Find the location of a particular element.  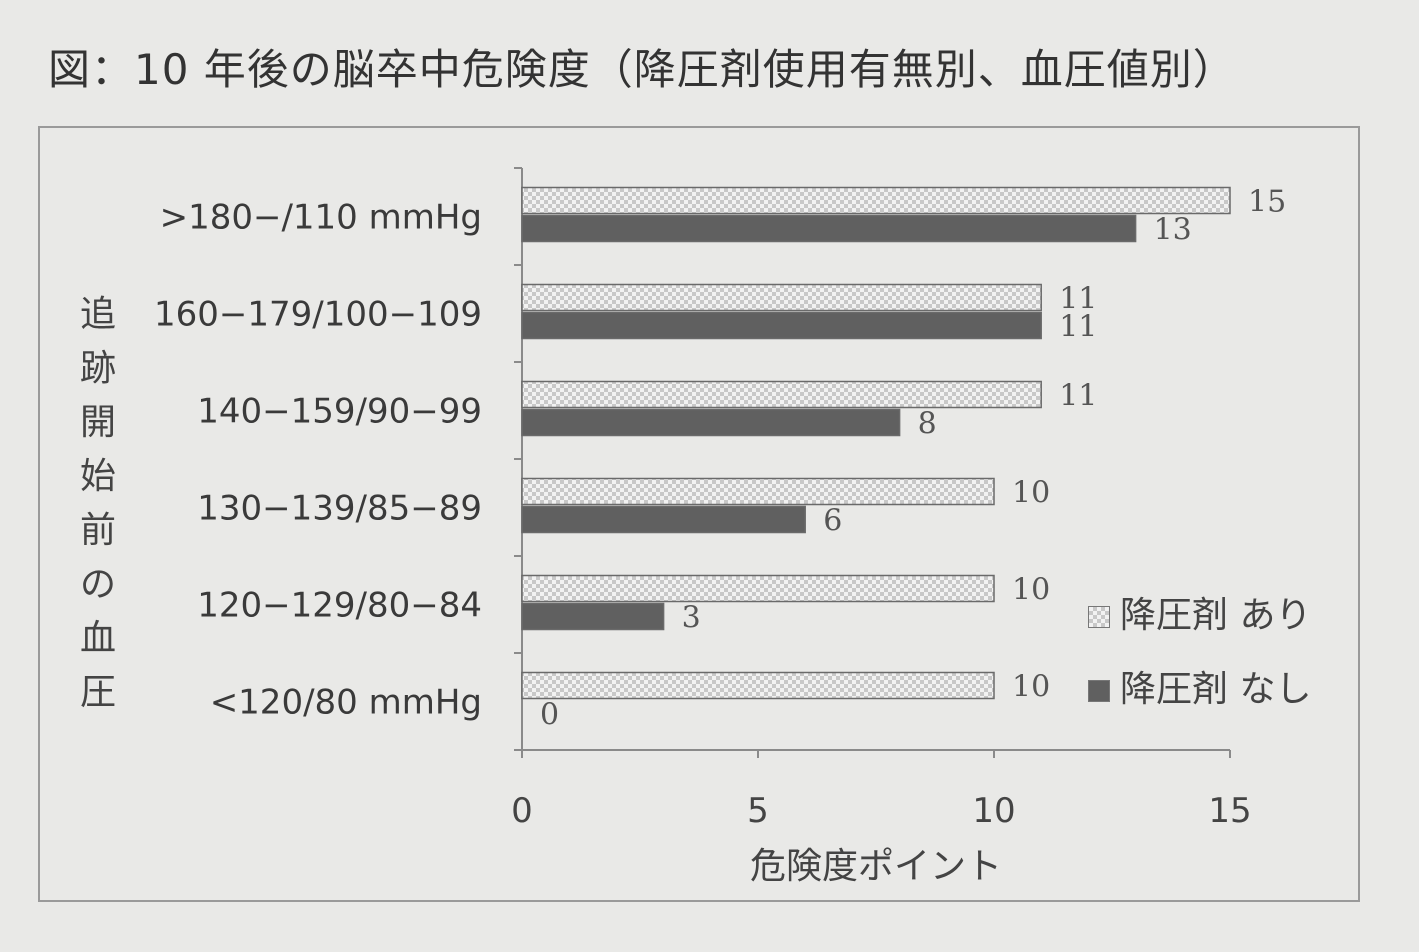

legend-label: 降圧剤 なし is located at coordinates (1216, 689).